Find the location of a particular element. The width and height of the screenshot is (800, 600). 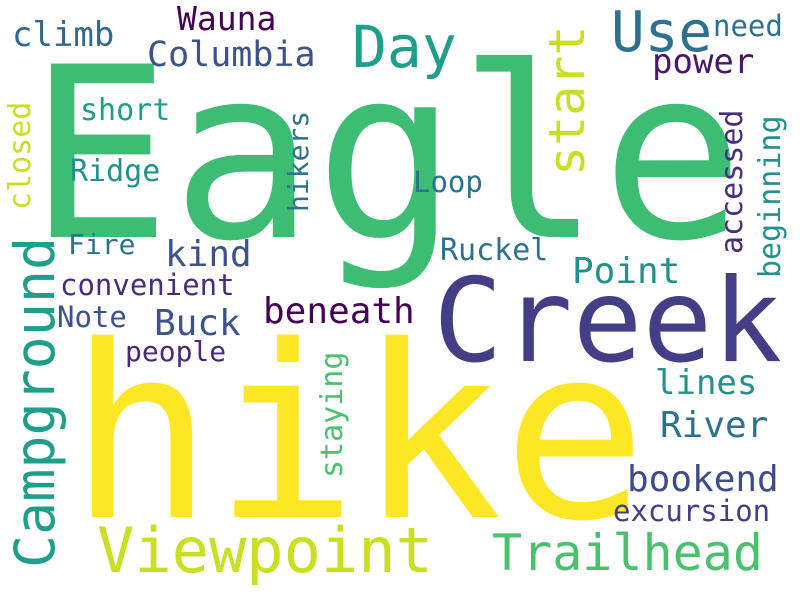

word-hikers: hikers is located at coordinates (298, 161).